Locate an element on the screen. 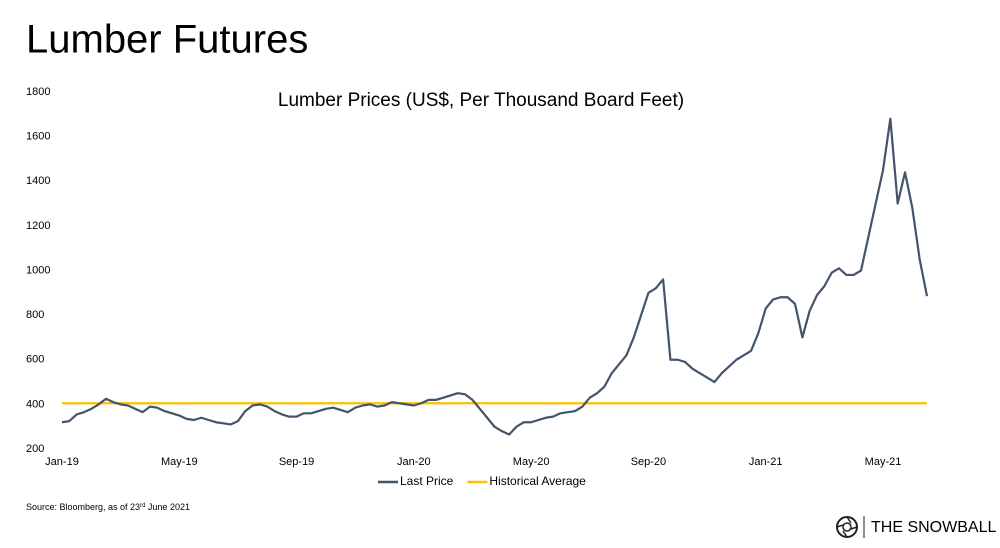 Image resolution: width=1000 pixels, height=548 pixels. y-tick-label: 1600 is located at coordinates (38, 137).